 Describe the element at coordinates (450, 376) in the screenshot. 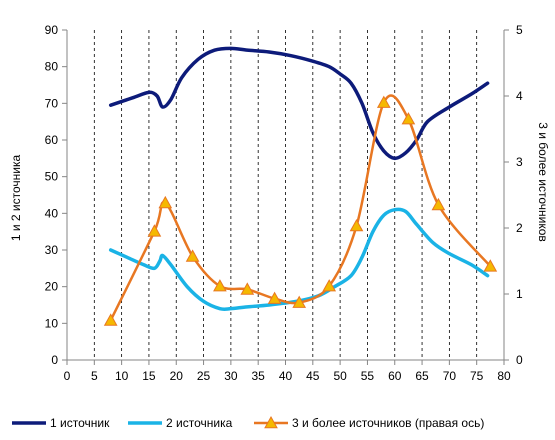

I see `x-tick-label: 70` at that location.